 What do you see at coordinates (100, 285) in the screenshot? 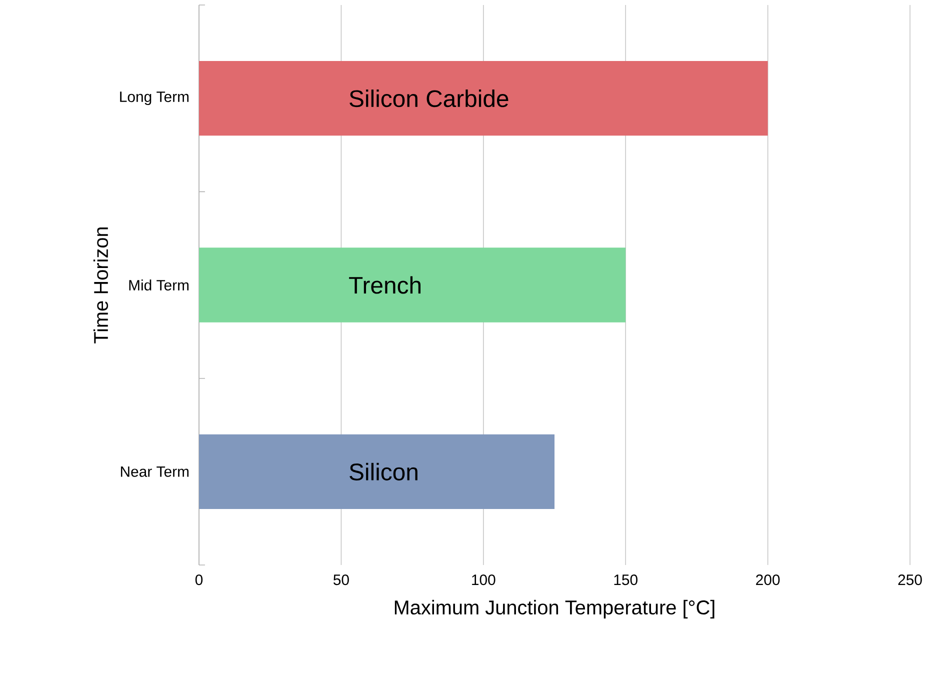
I see `y-axis-title: Time Horizon` at bounding box center [100, 285].